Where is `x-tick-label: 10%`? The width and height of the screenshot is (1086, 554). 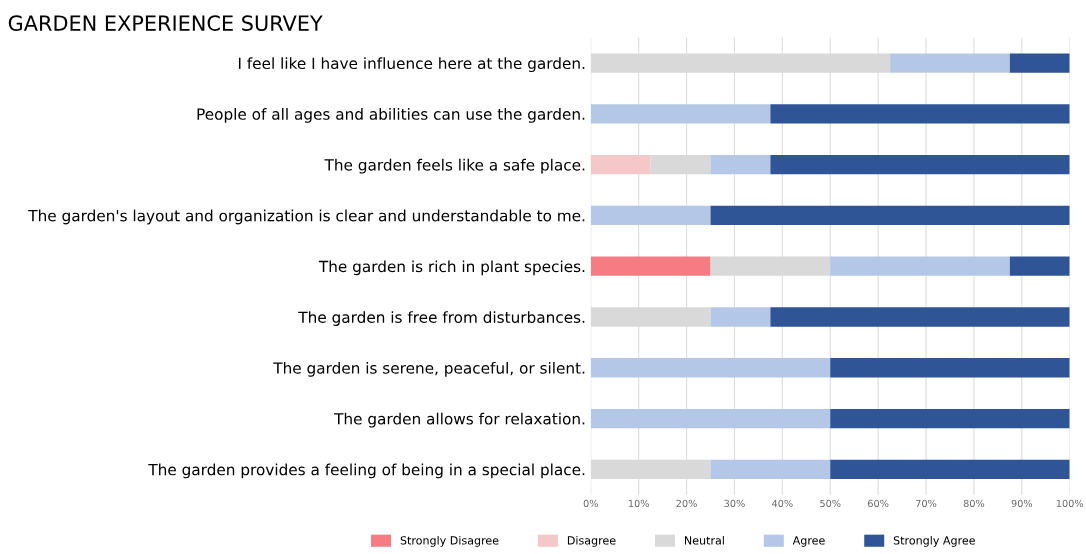 x-tick-label: 10% is located at coordinates (638, 503).